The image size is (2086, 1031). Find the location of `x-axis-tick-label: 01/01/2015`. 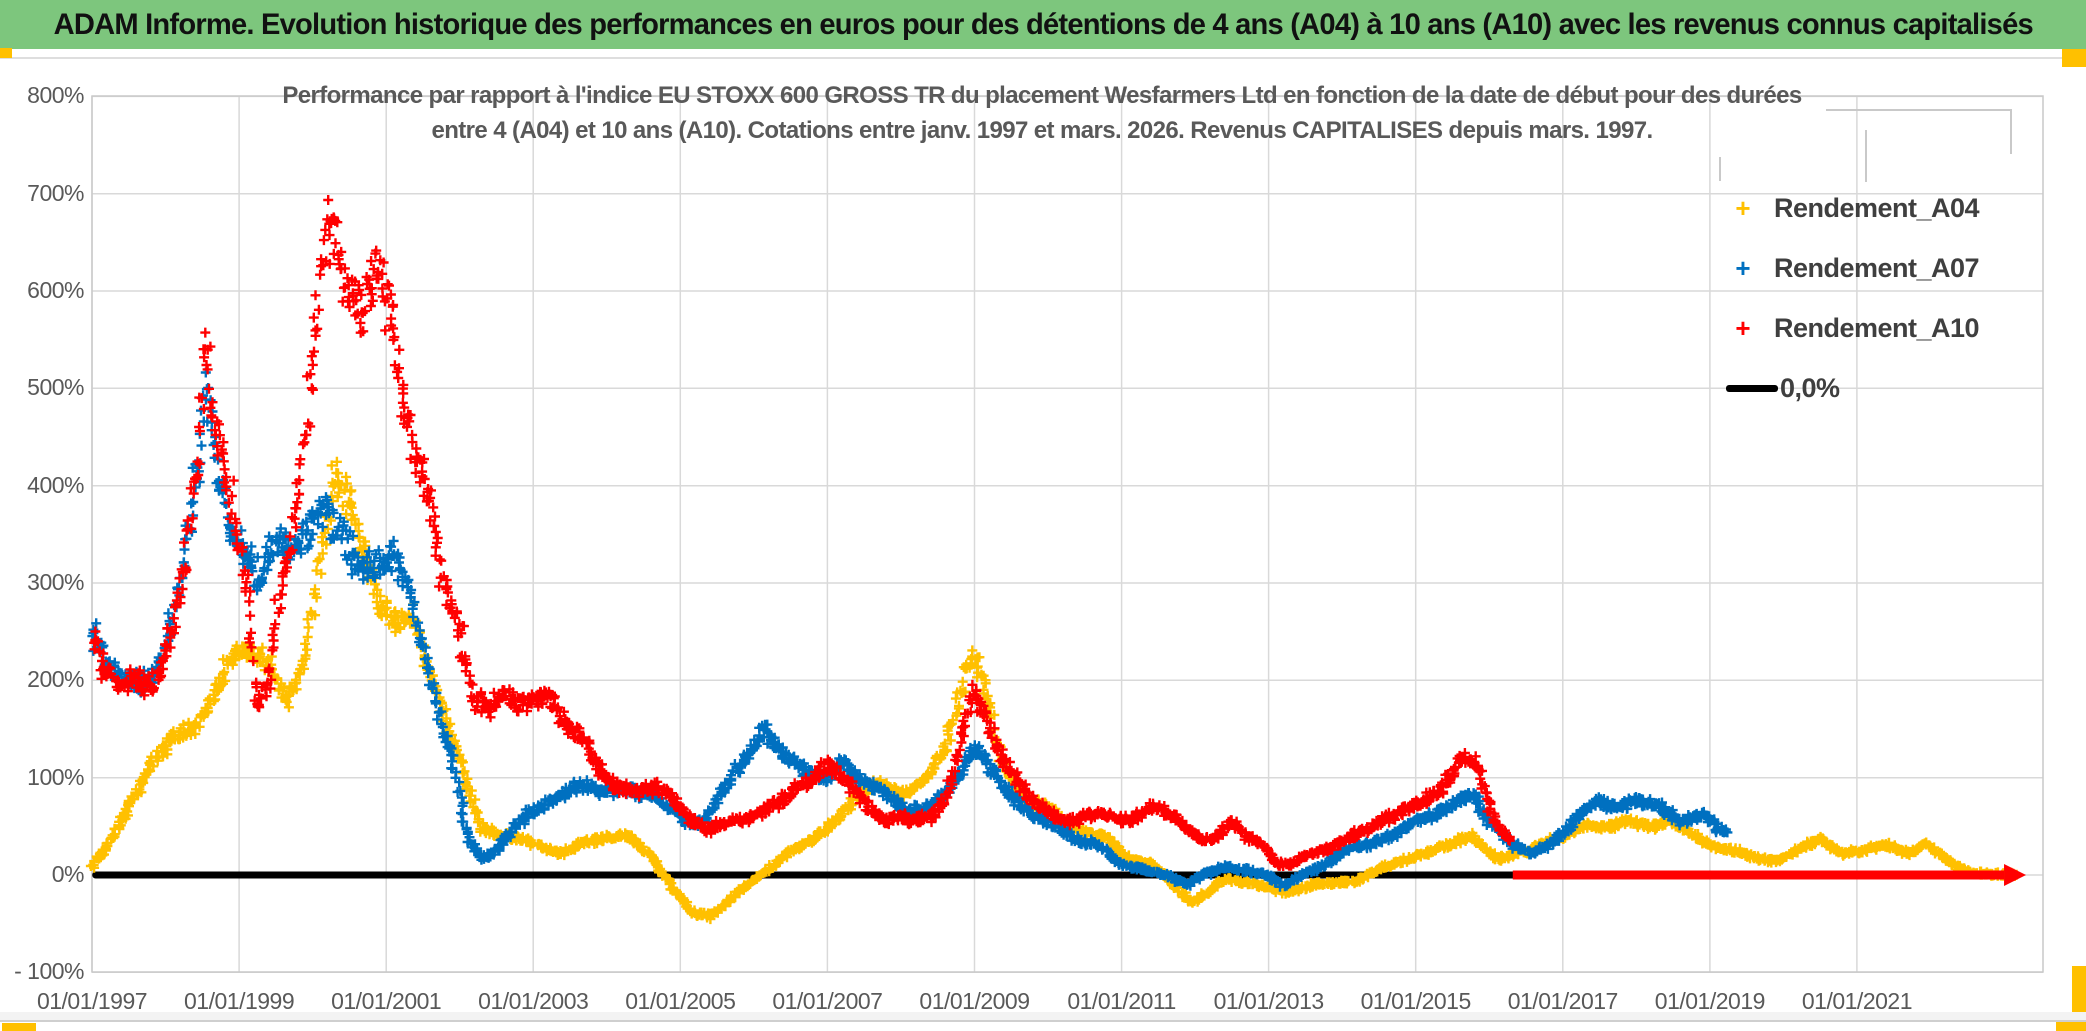

x-axis-tick-label: 01/01/2015 is located at coordinates (1416, 1001).